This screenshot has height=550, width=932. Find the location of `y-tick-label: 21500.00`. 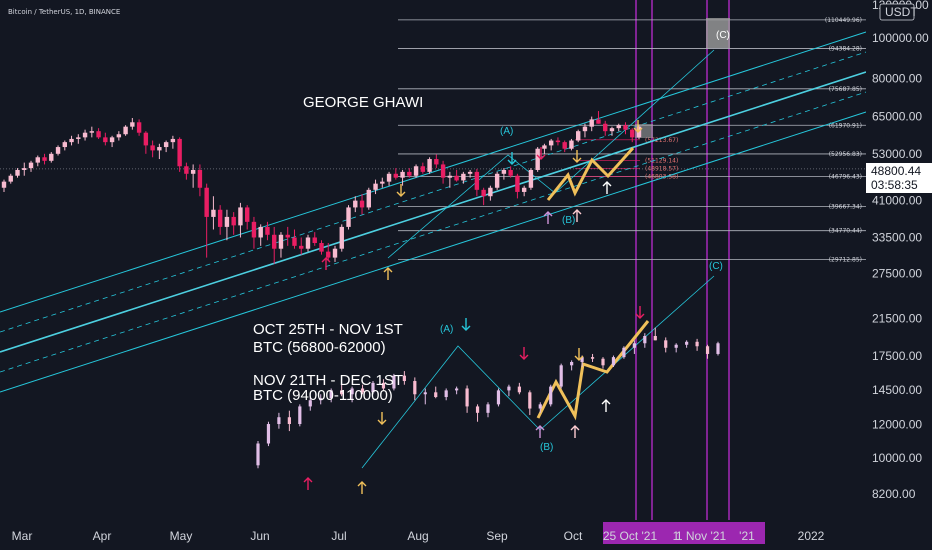

y-tick-label: 21500.00 is located at coordinates (897, 318).